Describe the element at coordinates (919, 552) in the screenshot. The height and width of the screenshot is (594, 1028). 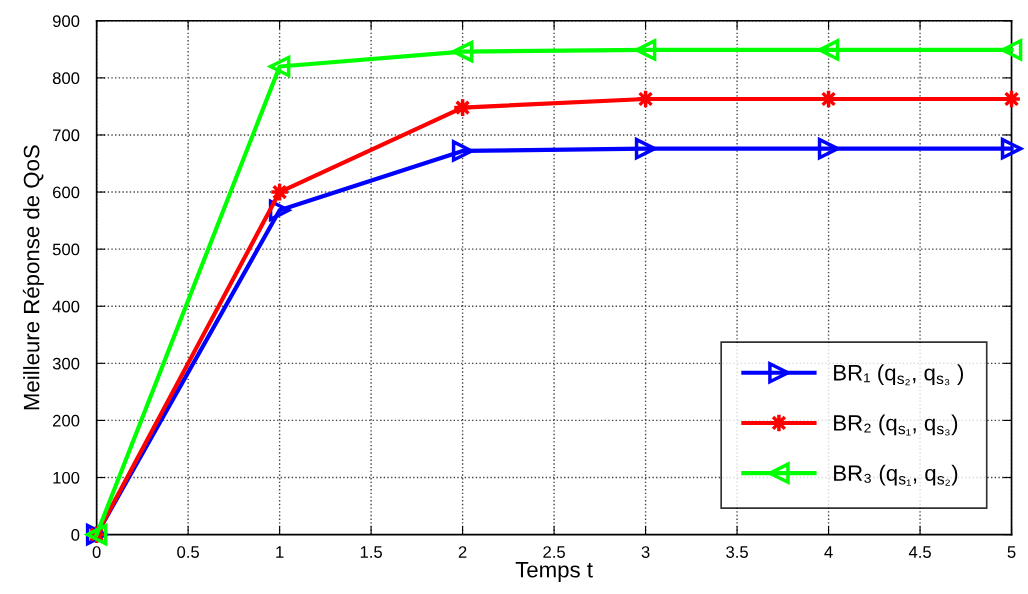
I see `x-tick-label: 4.5` at that location.